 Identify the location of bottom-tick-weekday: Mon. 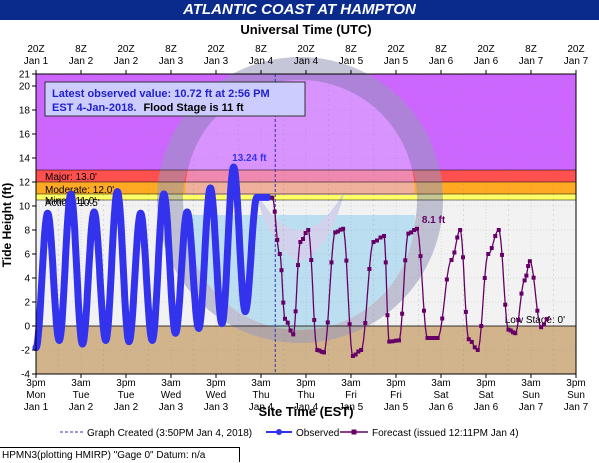
(35, 395).